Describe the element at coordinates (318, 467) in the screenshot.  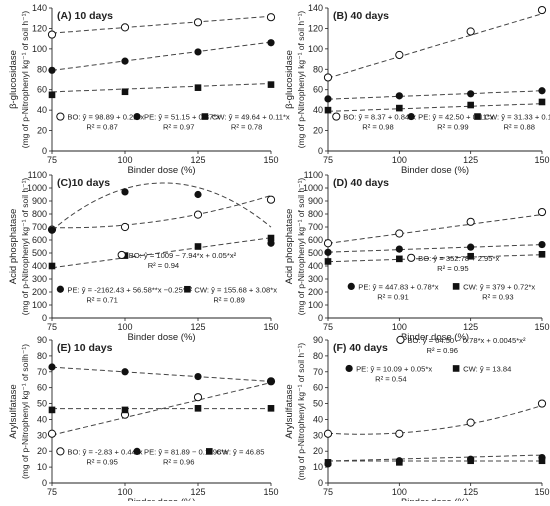
I see `y-tick-label: 10` at that location.